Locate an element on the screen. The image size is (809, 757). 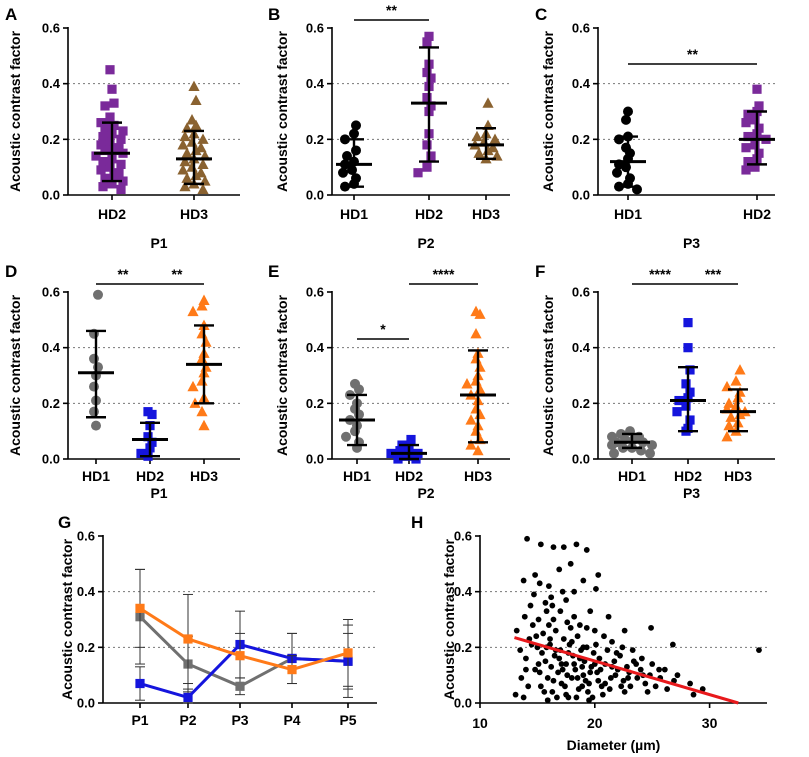
panel-title: P1 is located at coordinates (158, 493).